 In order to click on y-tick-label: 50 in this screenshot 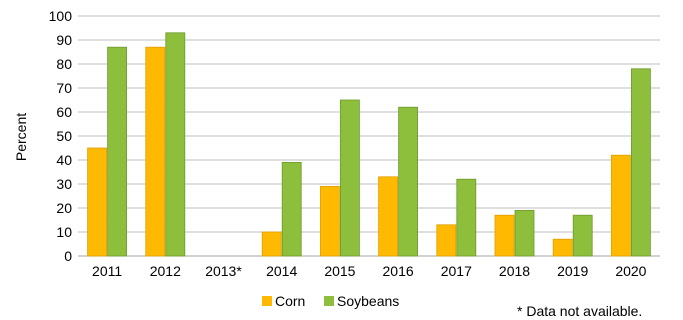, I will do `click(64, 136)`.